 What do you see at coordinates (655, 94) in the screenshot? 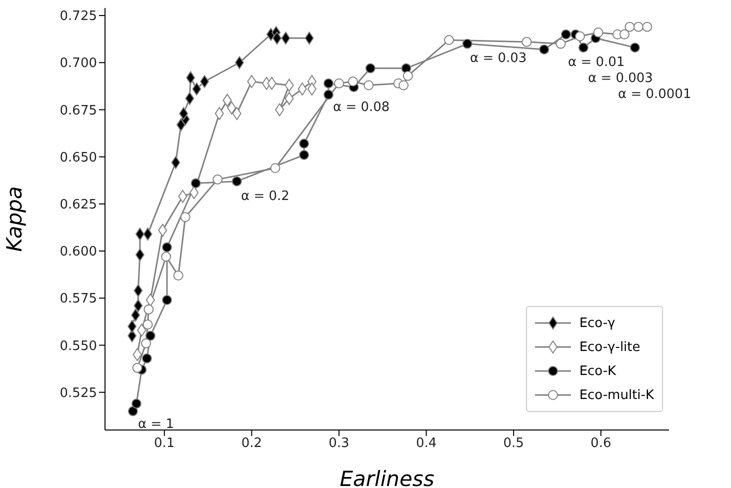
I see `annotation: α = 0.0001` at bounding box center [655, 94].